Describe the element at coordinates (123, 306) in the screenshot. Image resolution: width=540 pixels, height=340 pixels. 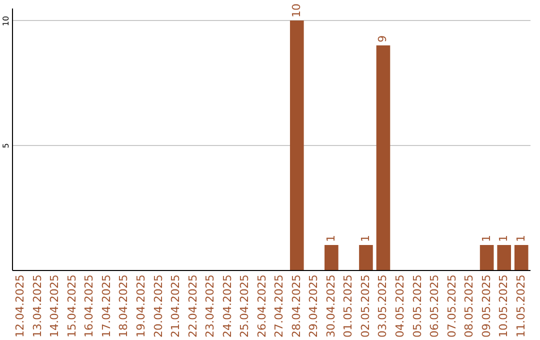
I see `x-tick-label: 18.04.2025` at that location.